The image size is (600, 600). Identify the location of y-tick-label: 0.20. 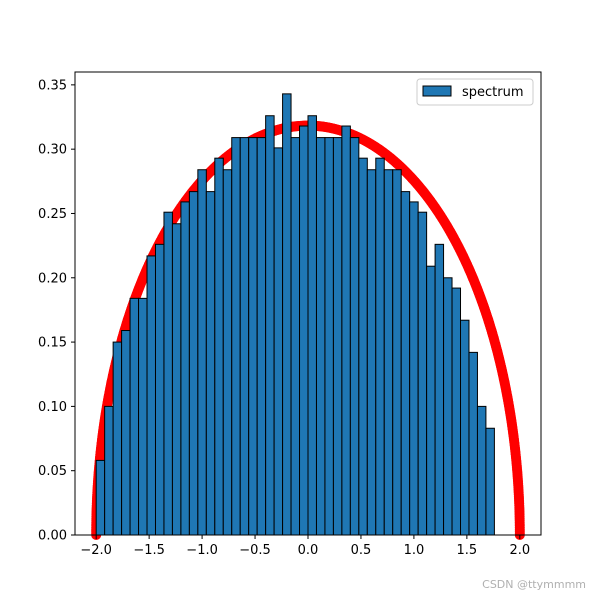
(52, 278).